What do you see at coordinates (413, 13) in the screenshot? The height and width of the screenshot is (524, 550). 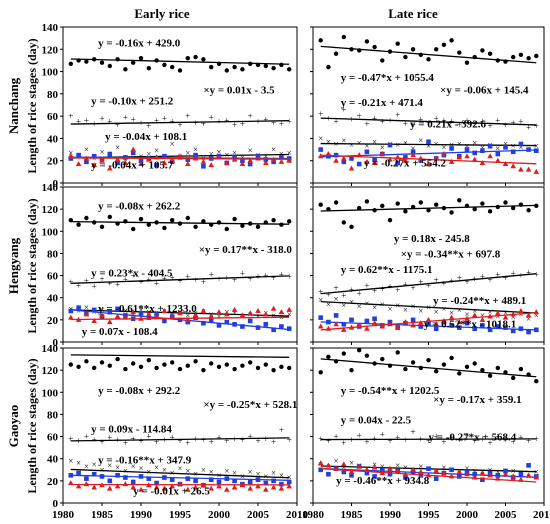 I see `column-title-late-rice: Late rice` at bounding box center [413, 13].